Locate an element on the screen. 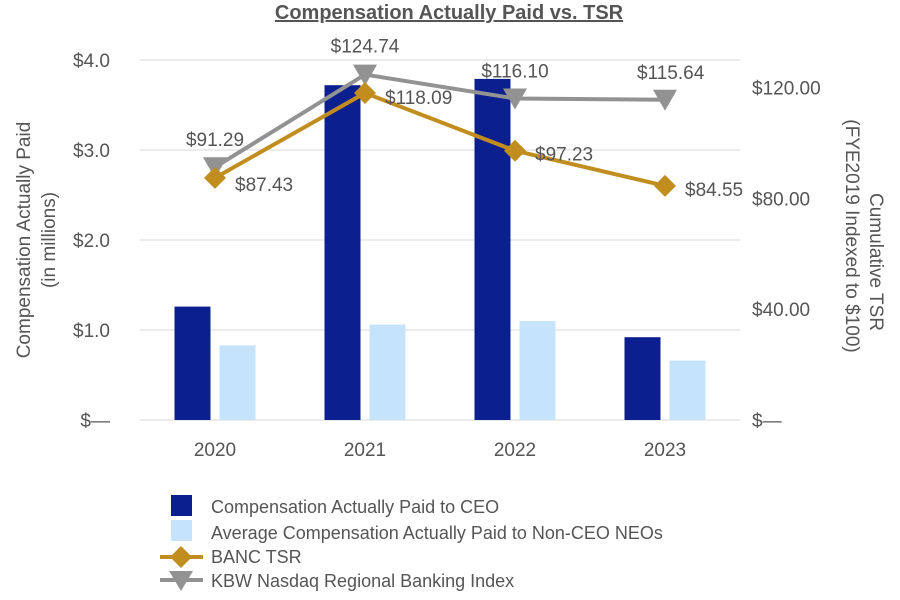 This screenshot has height=600, width=900. left-tick-label: $— is located at coordinates (95, 421).